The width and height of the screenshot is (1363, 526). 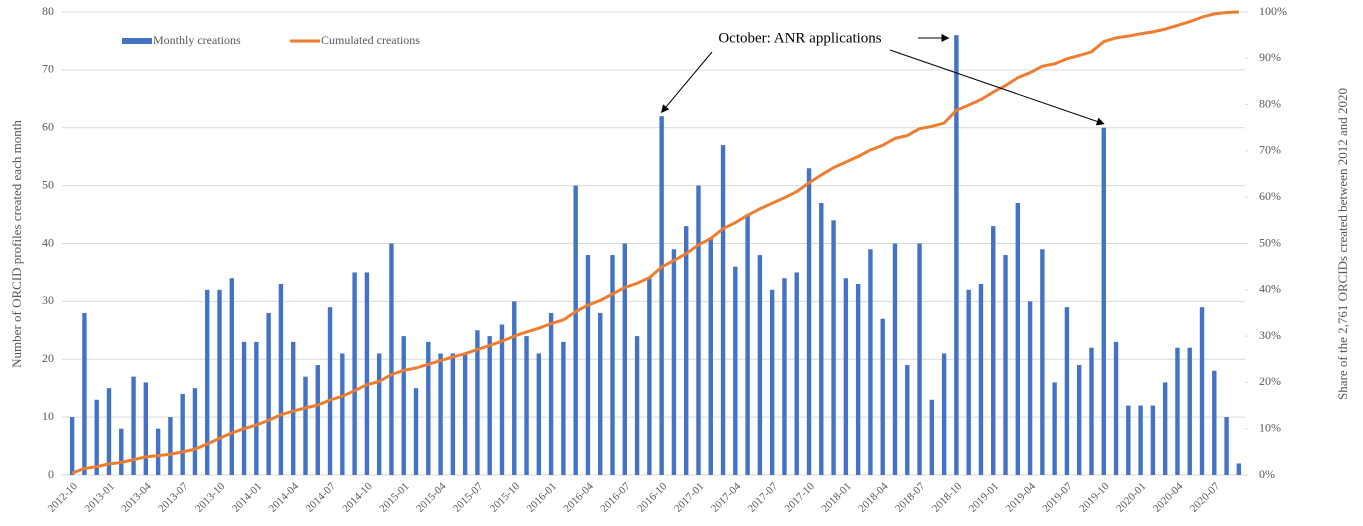 I want to click on x-tick-label: 2020-01, so click(x=1131, y=497).